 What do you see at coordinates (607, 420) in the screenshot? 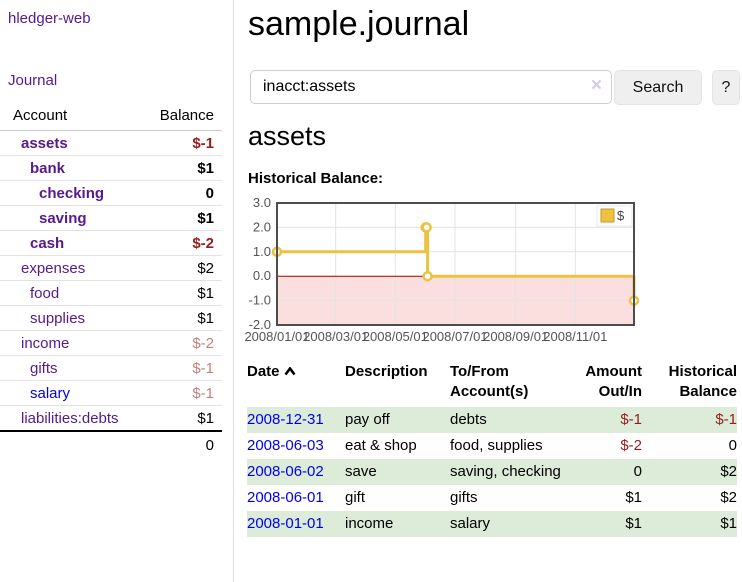
I see `transaction-amount: $-1` at bounding box center [607, 420].